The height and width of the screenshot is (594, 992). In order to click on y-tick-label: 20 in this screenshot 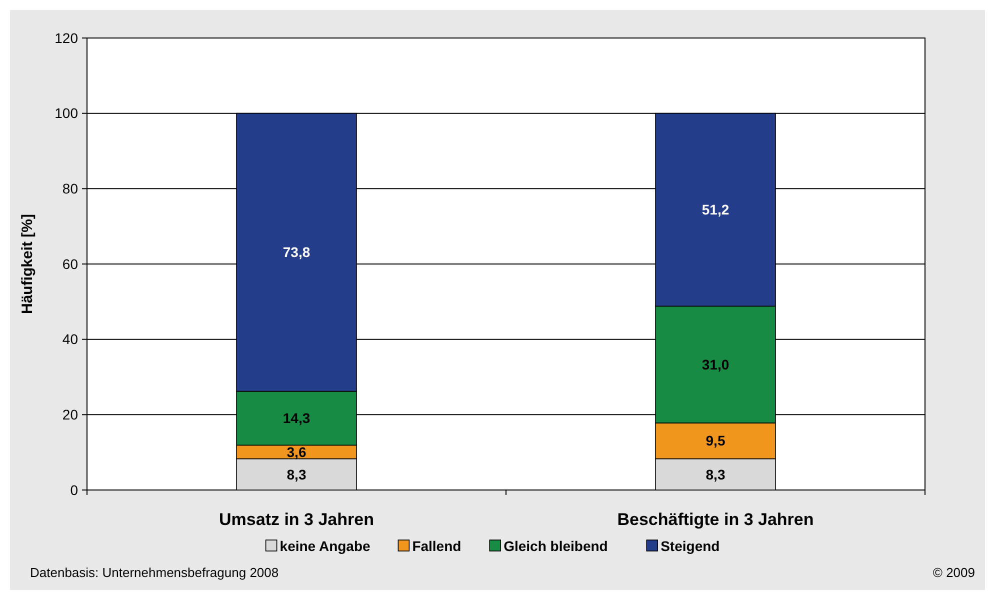, I will do `click(70, 414)`.